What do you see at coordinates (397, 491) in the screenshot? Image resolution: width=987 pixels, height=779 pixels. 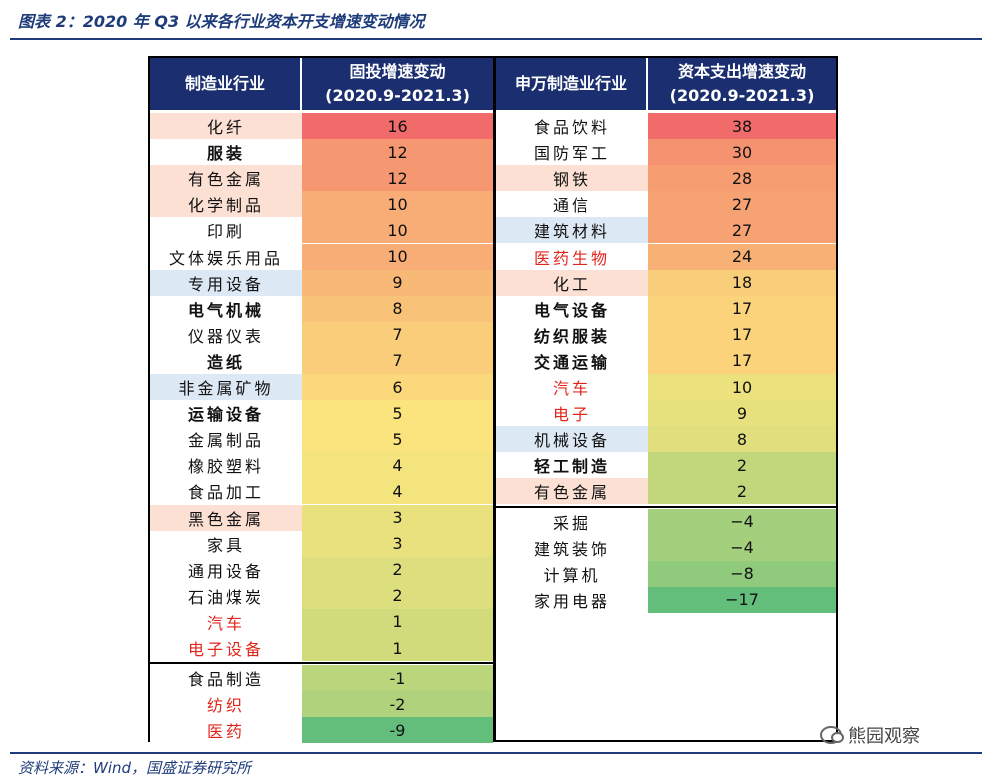 I see `change-value: 4` at bounding box center [397, 491].